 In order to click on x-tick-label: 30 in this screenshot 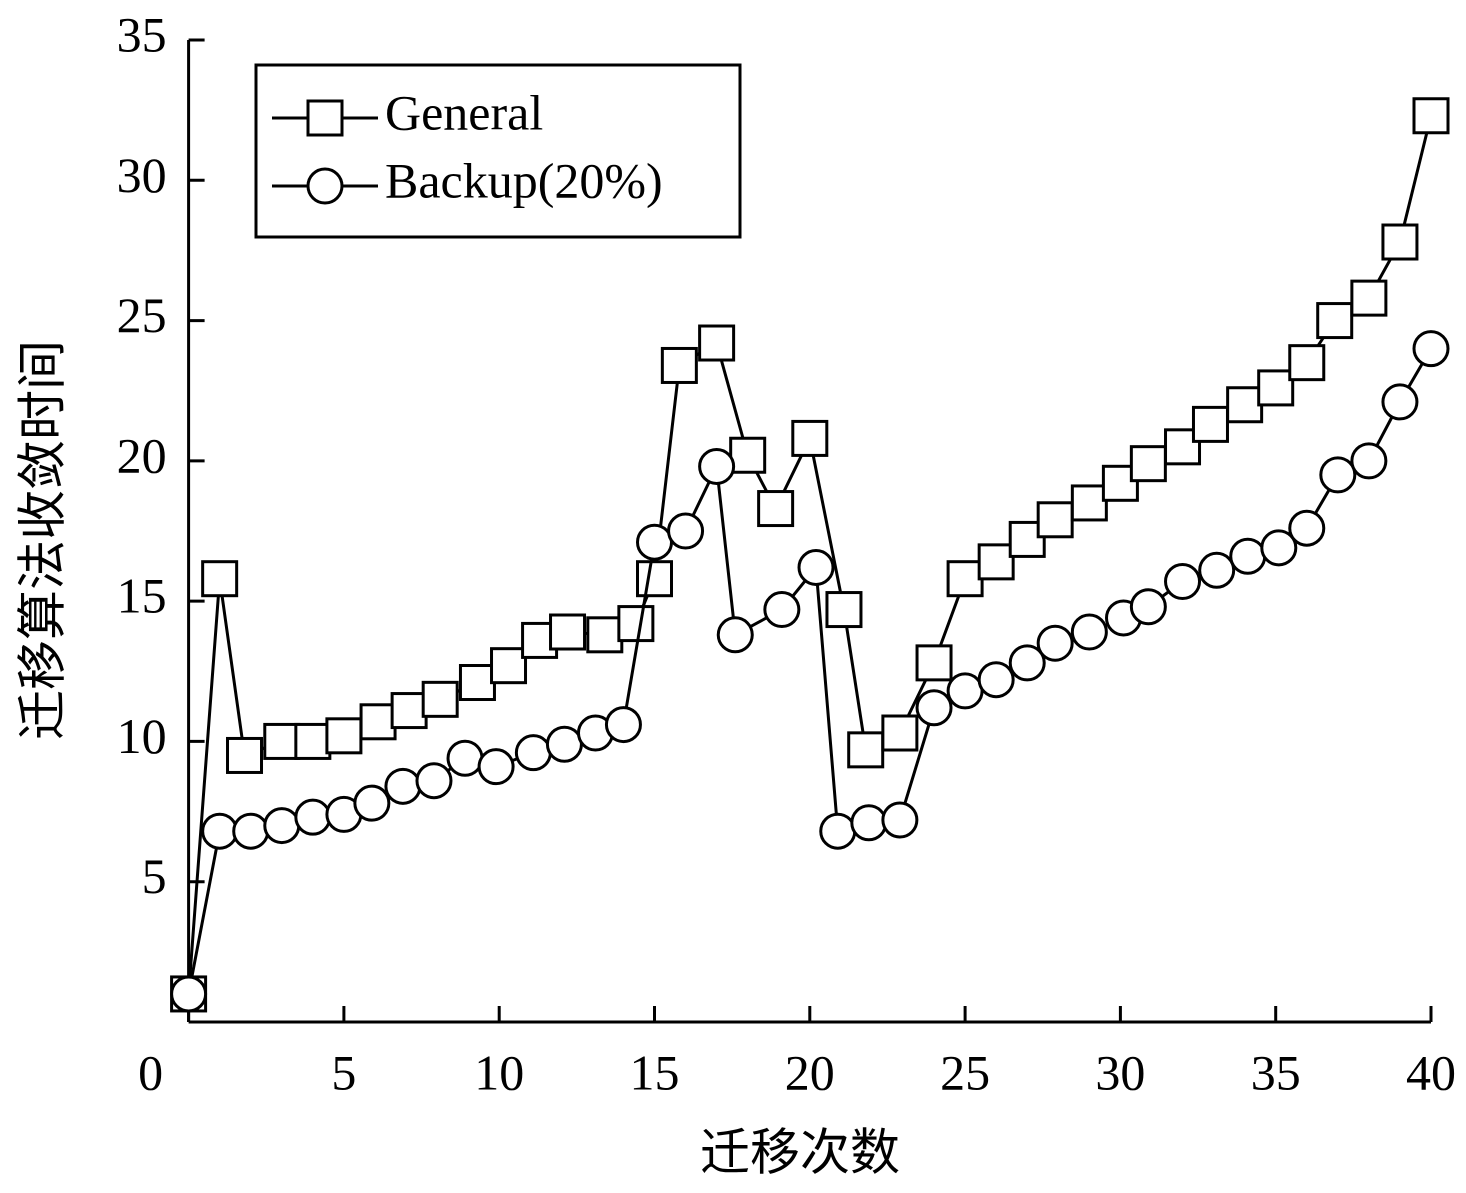, I will do `click(1120, 1072)`.